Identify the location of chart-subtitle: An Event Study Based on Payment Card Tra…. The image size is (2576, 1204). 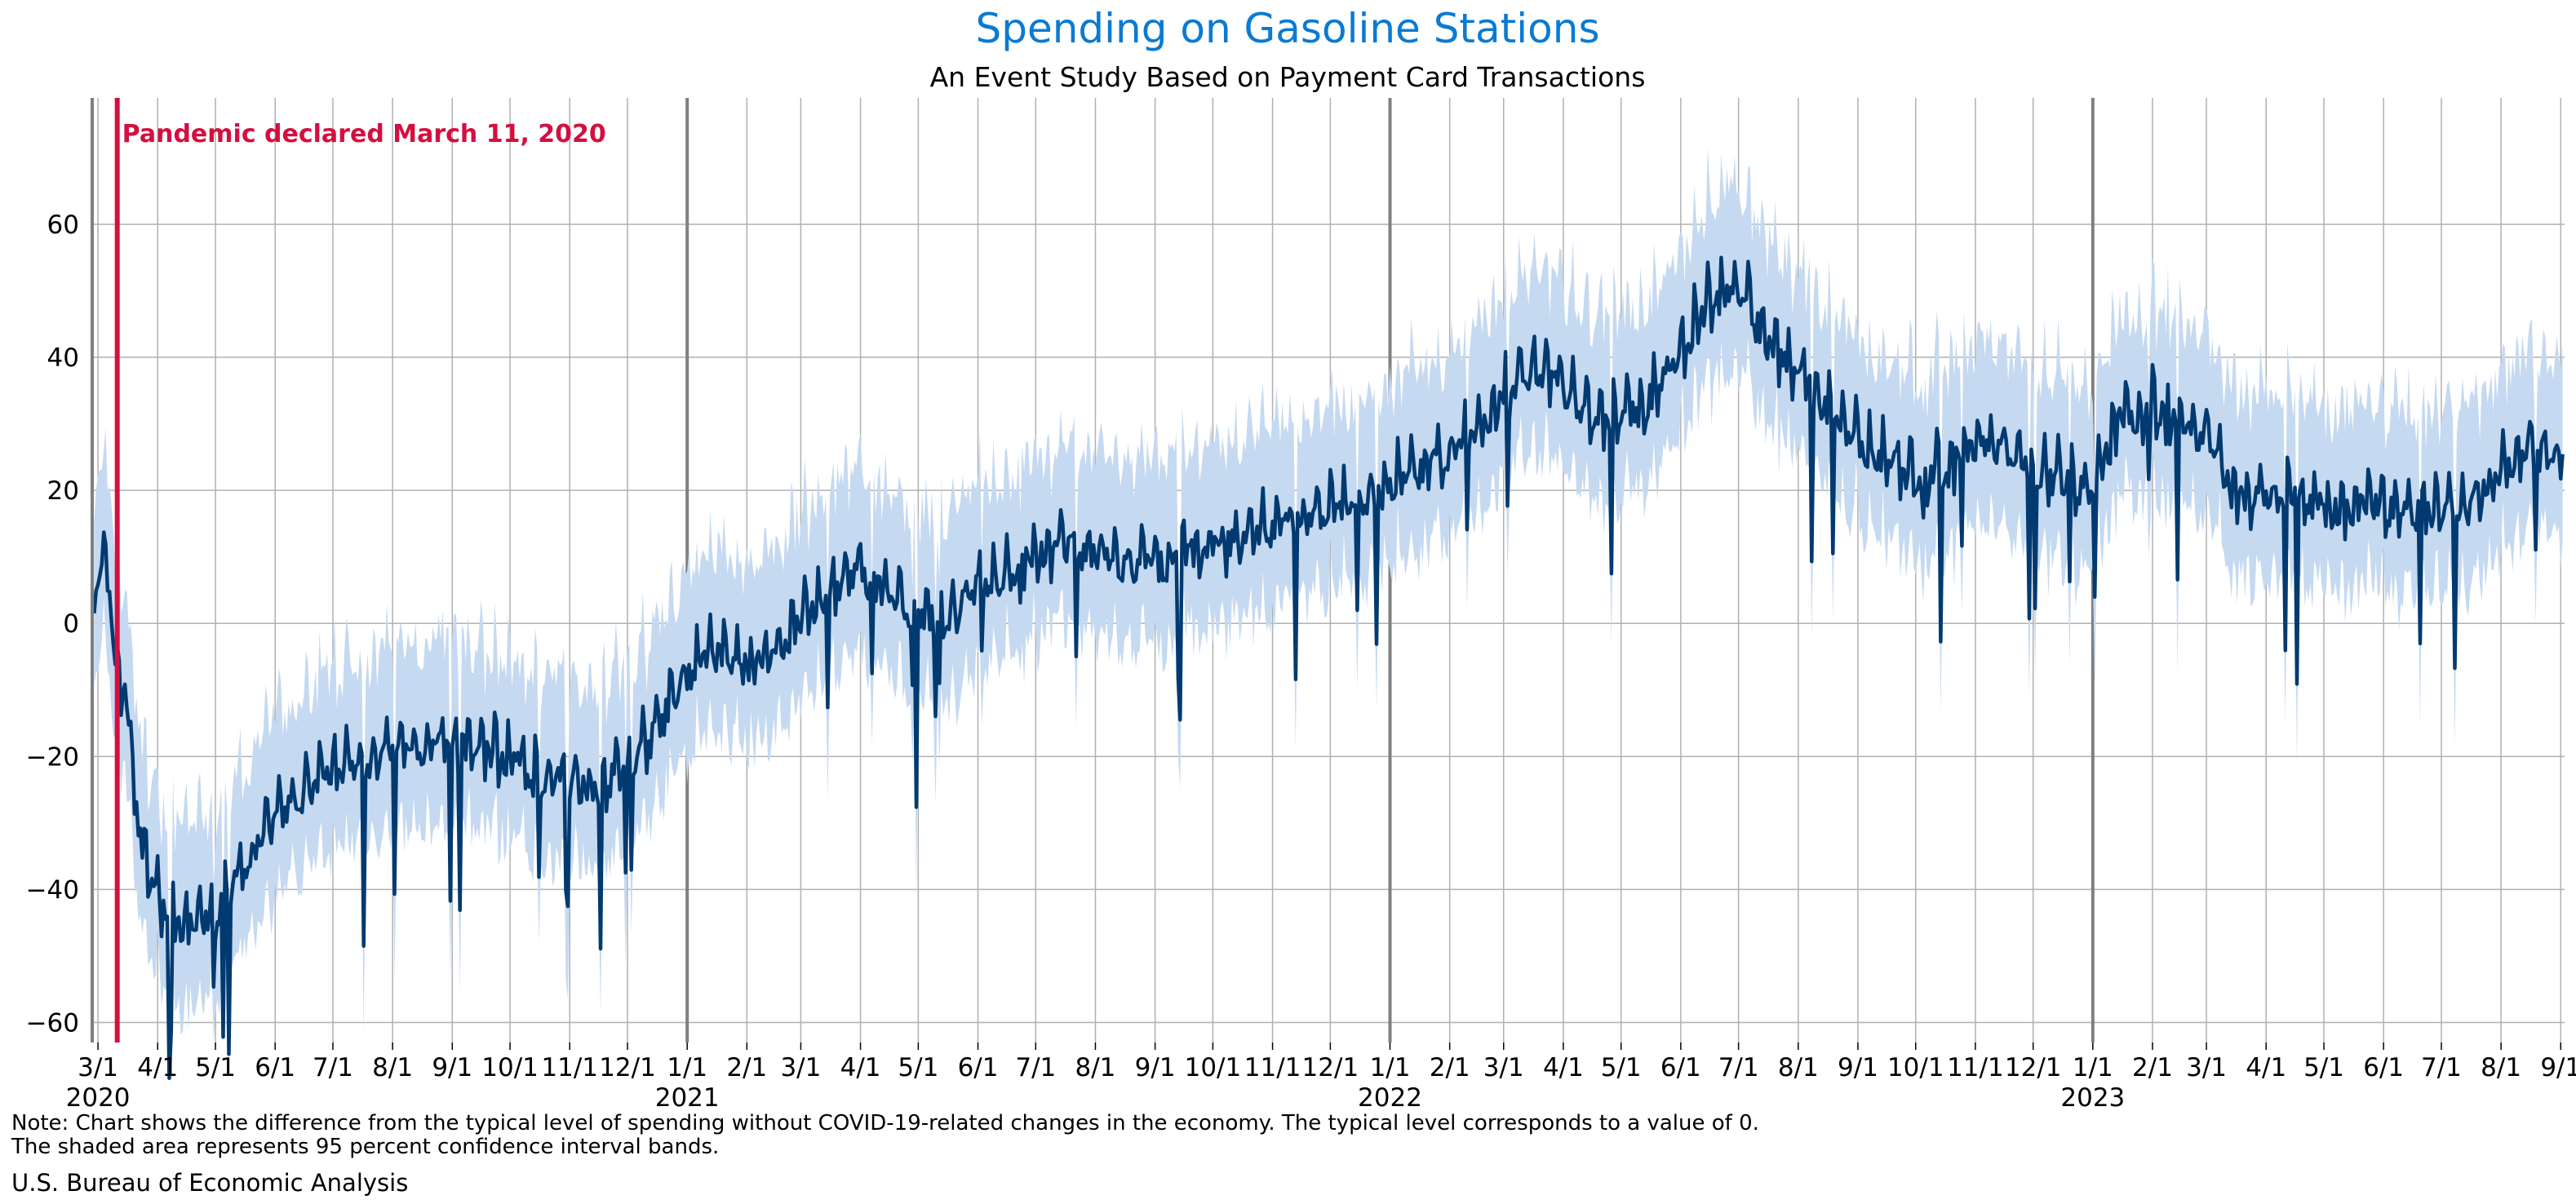
(1288, 77).